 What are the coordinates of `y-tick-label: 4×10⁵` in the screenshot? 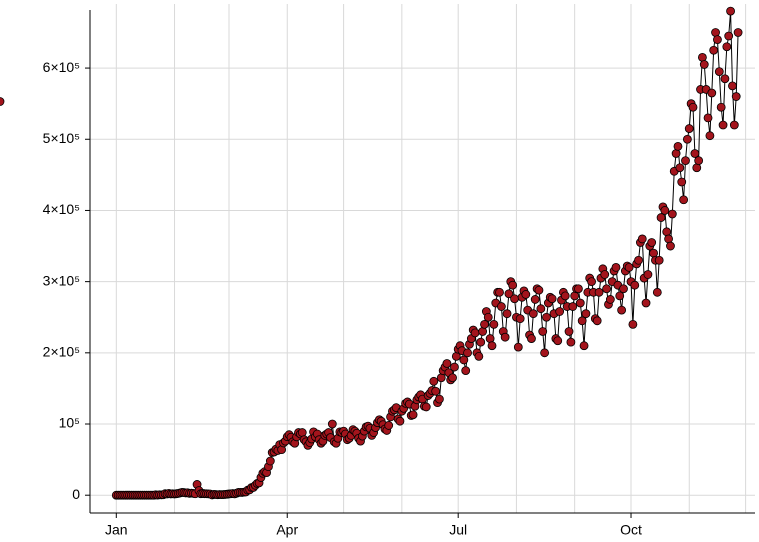 It's located at (61, 209).